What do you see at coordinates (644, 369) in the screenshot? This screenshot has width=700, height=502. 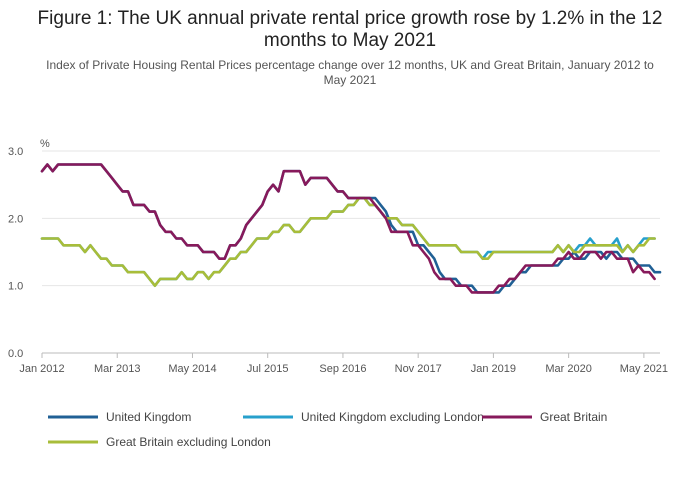 I see `x-tick-label: May 2021` at bounding box center [644, 369].